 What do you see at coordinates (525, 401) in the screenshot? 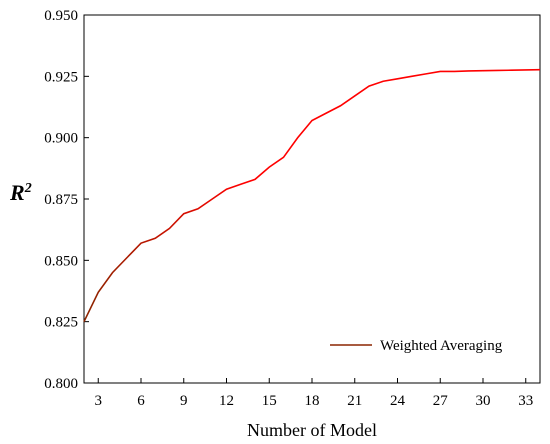
I see `x-tick-label: 33` at bounding box center [525, 401].